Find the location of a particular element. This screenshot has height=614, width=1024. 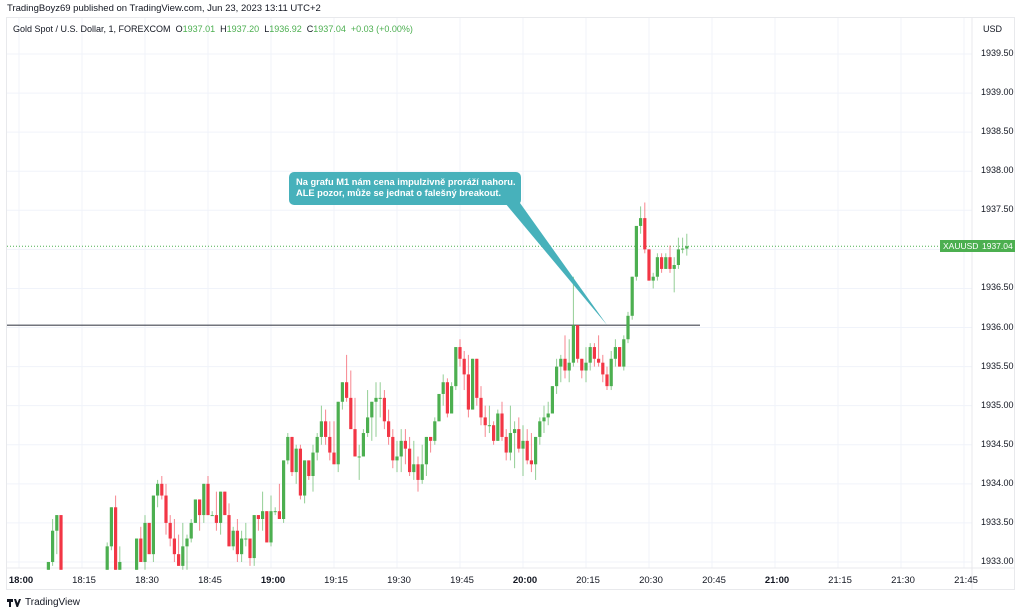

price-tick: 1938.00 is located at coordinates (997, 170).